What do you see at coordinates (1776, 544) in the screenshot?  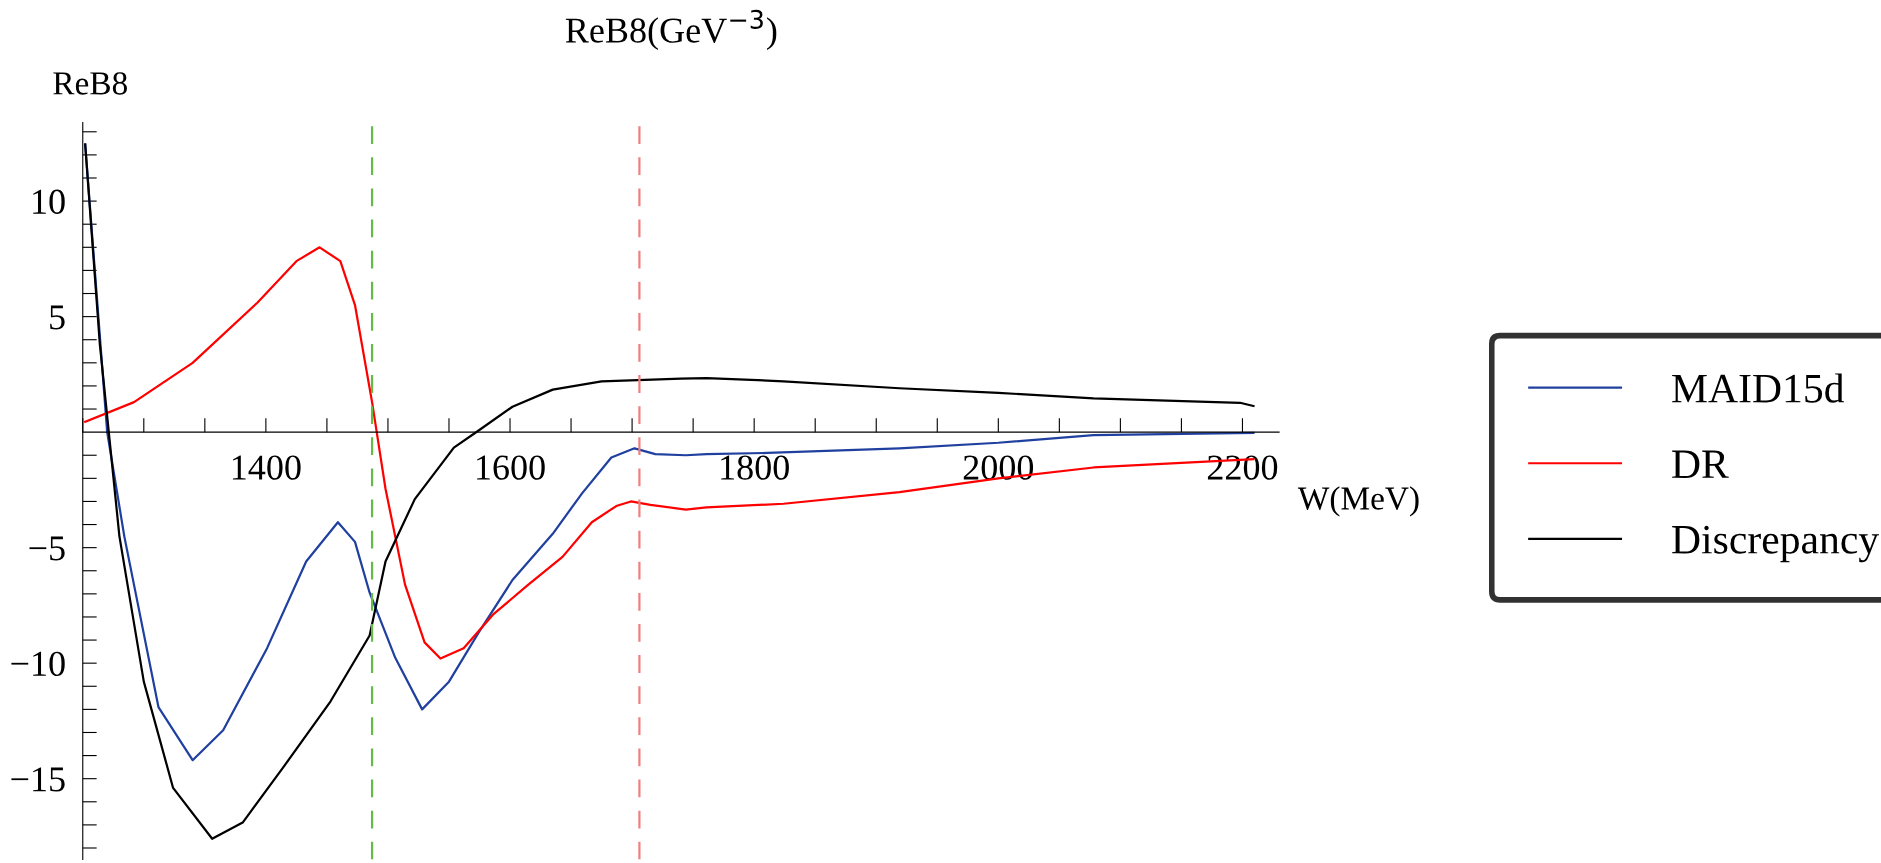 I see `legend-label: Discrepancy` at bounding box center [1776, 544].